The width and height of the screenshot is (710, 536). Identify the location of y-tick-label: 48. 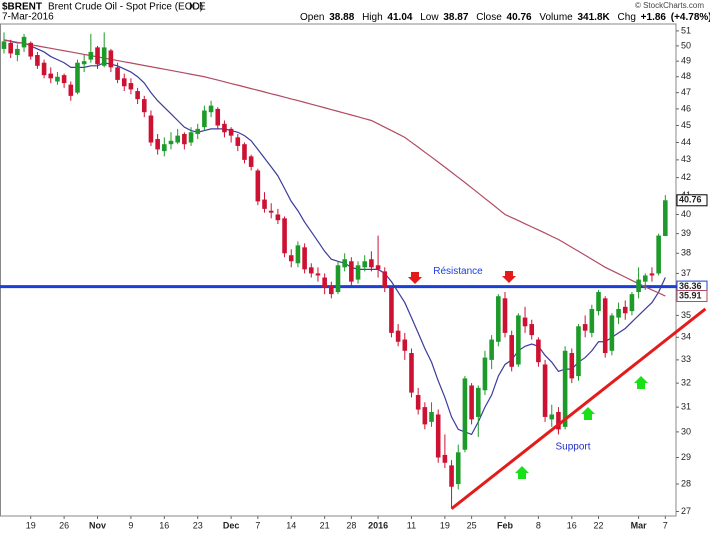
(686, 76).